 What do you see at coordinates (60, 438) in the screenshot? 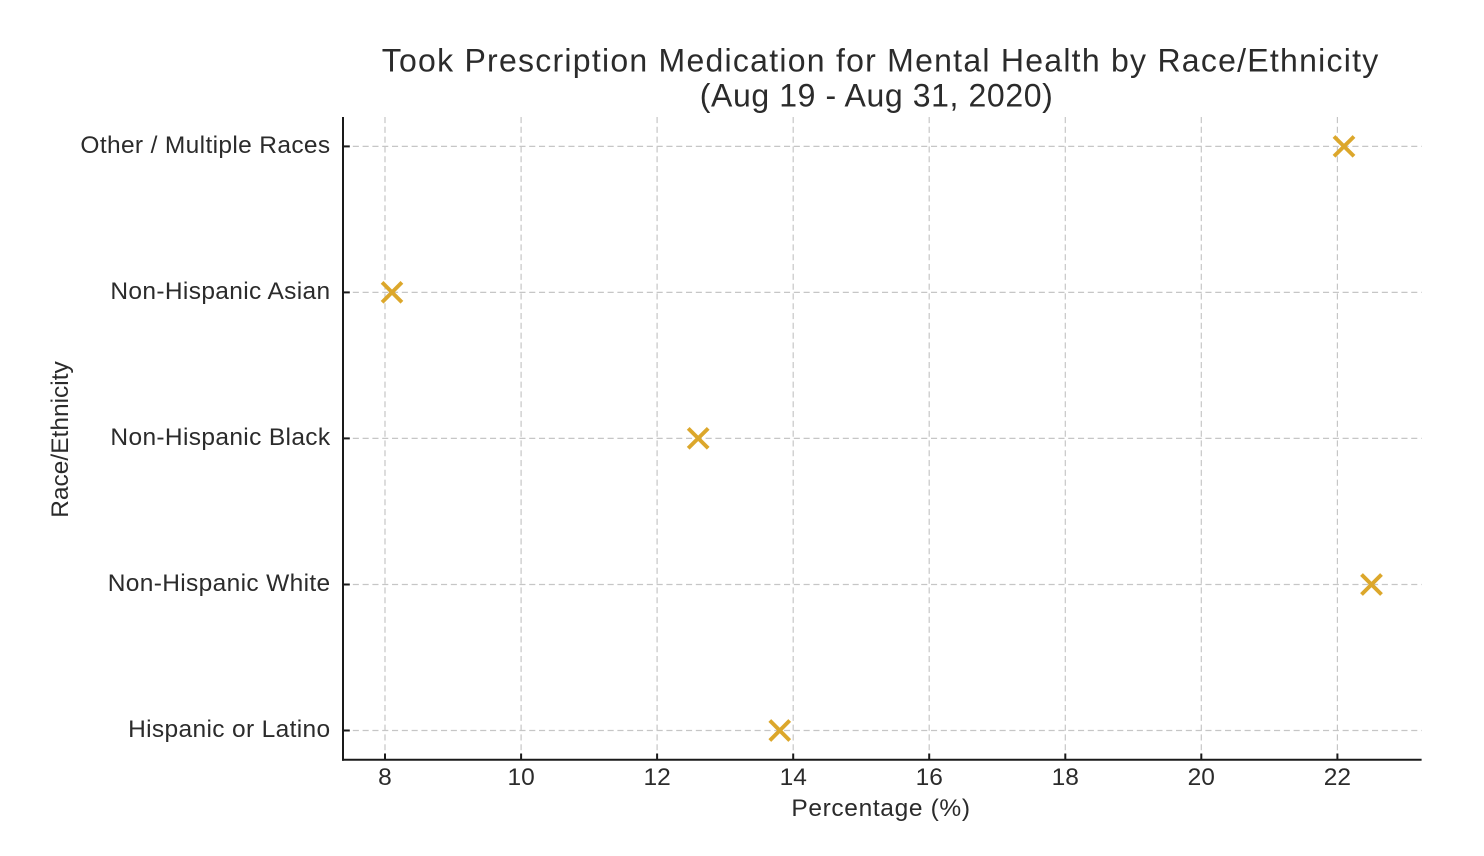
I see `svg-text: Race/Ethnicity` at bounding box center [60, 438].